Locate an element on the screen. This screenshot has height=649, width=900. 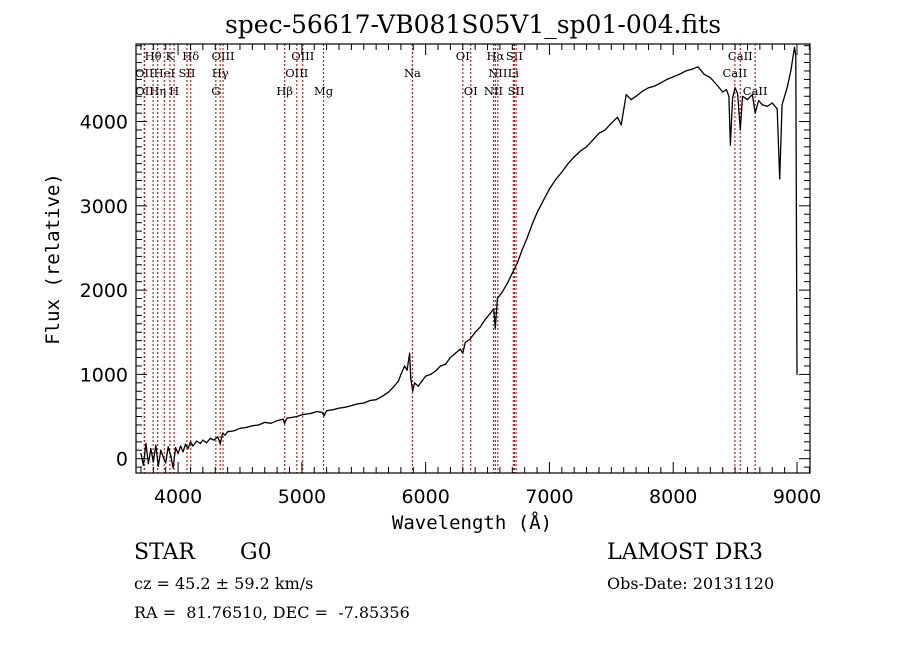
coordinates-text: RA = 81.76510, DEC = -7.85356 is located at coordinates (272, 612).